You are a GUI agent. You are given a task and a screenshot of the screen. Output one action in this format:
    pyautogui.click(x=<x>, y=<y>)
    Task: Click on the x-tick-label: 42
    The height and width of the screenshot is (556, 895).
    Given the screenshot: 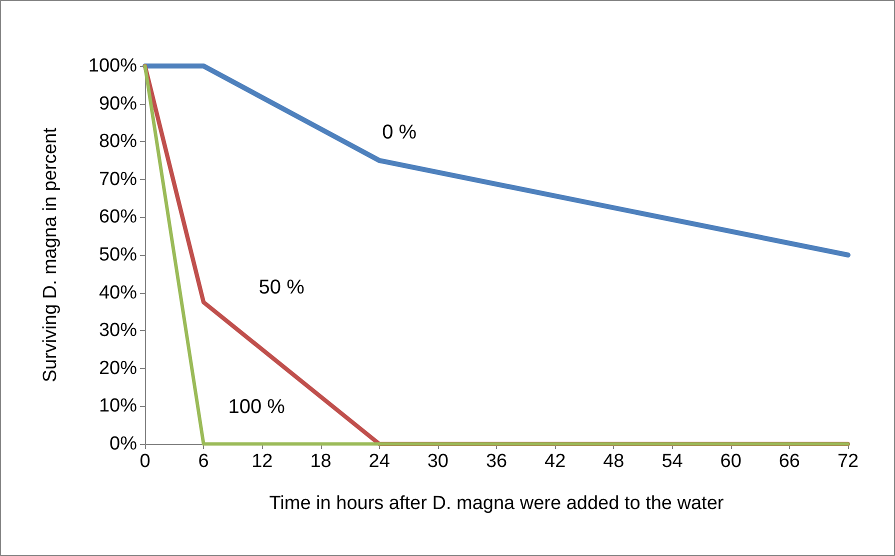 What is the action you would take?
    pyautogui.click(x=555, y=461)
    